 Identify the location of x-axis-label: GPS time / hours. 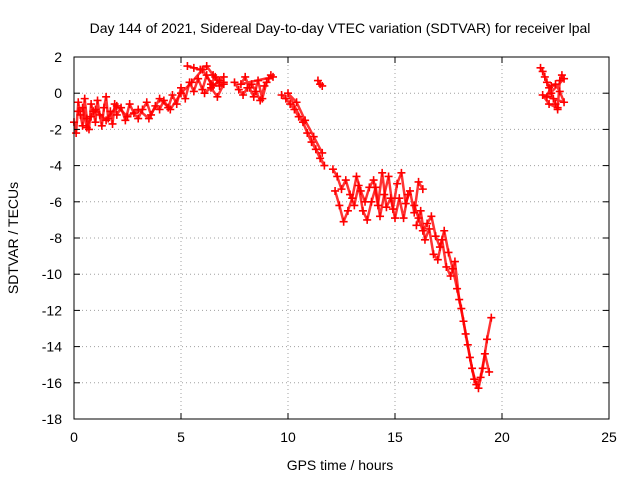
(340, 465).